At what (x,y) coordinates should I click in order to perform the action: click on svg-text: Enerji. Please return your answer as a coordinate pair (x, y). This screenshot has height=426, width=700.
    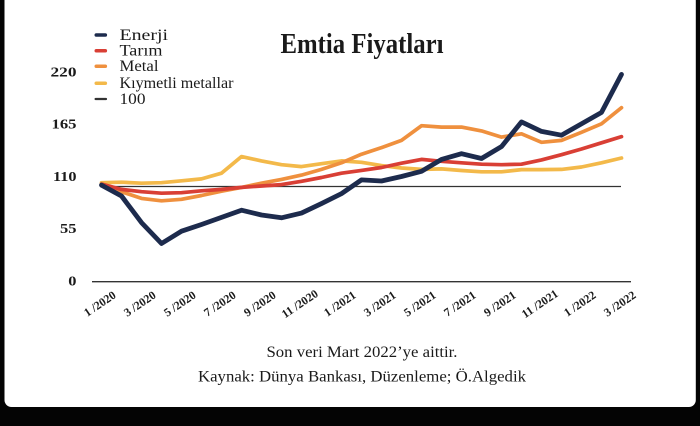
    Looking at the image, I should click on (144, 35).